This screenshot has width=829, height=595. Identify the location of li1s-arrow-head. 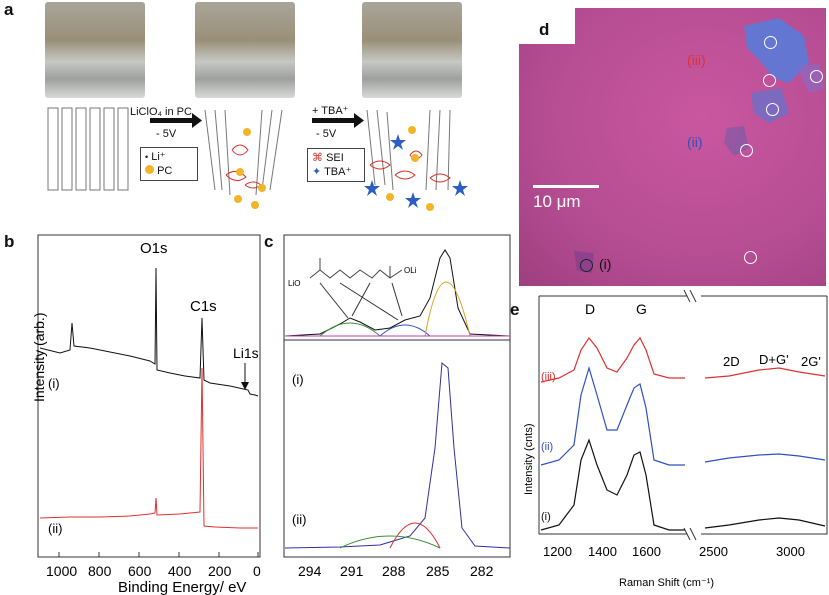
(245, 386).